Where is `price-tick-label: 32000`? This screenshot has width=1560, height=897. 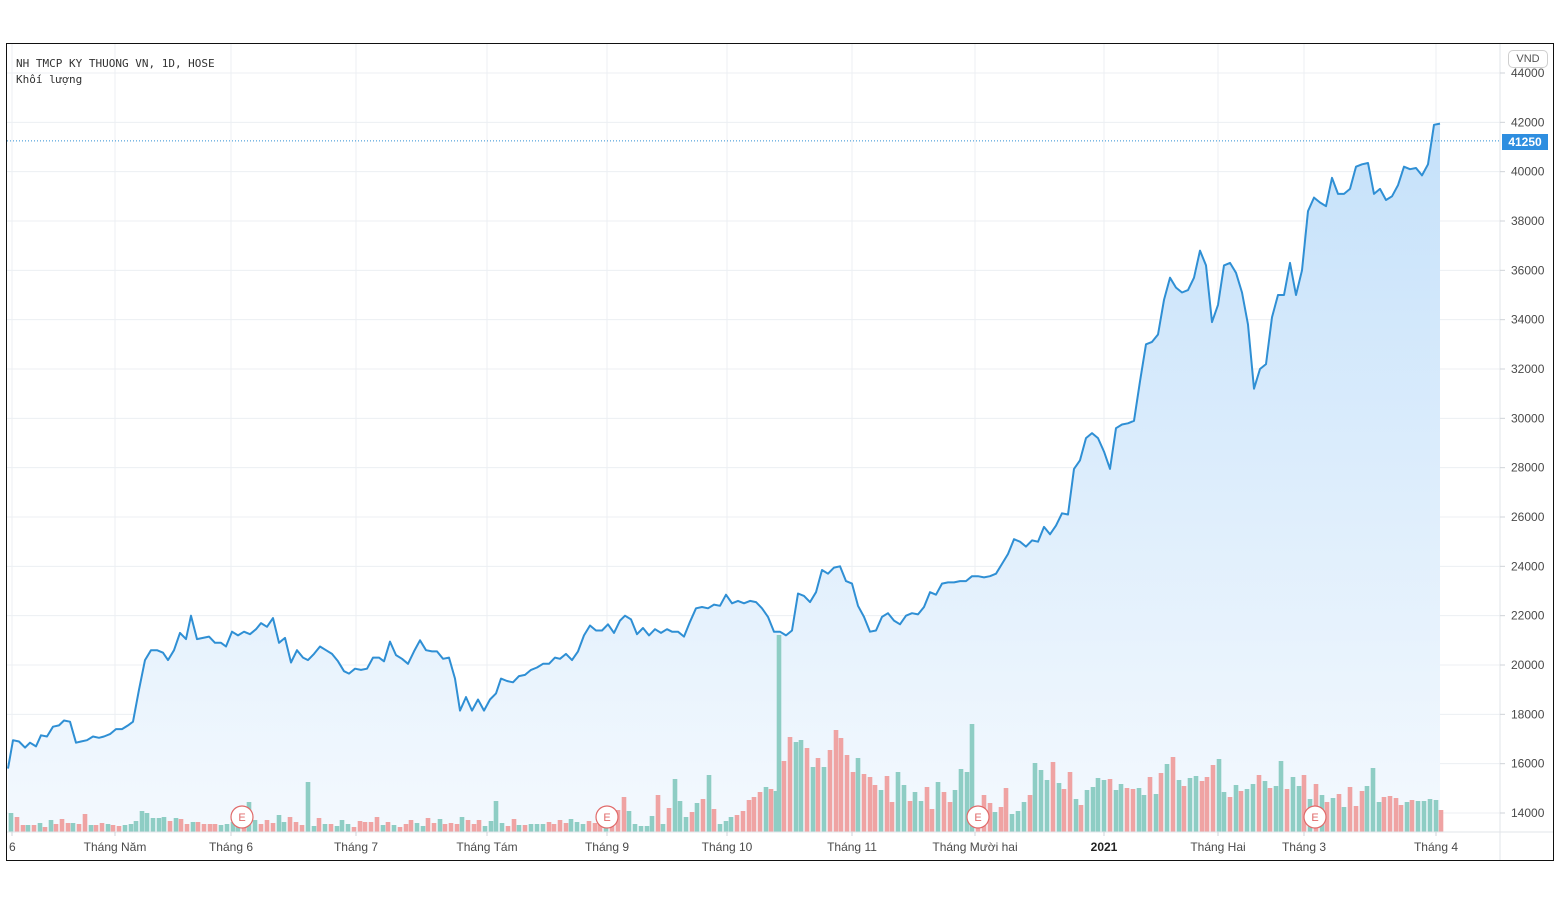
price-tick-label: 32000 is located at coordinates (1528, 369).